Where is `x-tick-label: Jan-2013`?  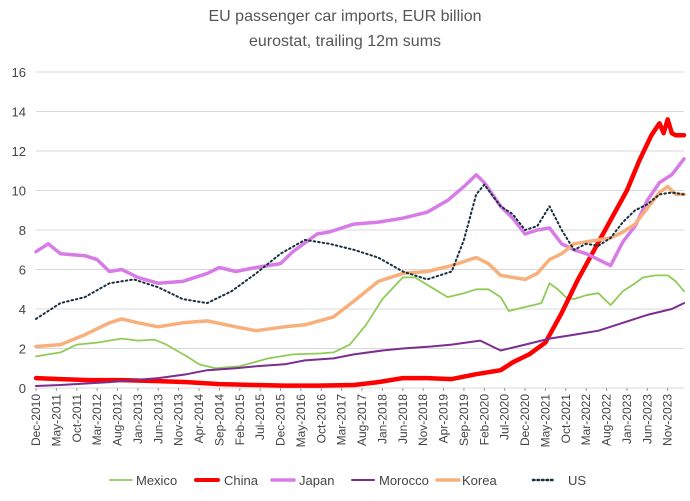
x-tick-label: Jan-2013 is located at coordinates (138, 419).